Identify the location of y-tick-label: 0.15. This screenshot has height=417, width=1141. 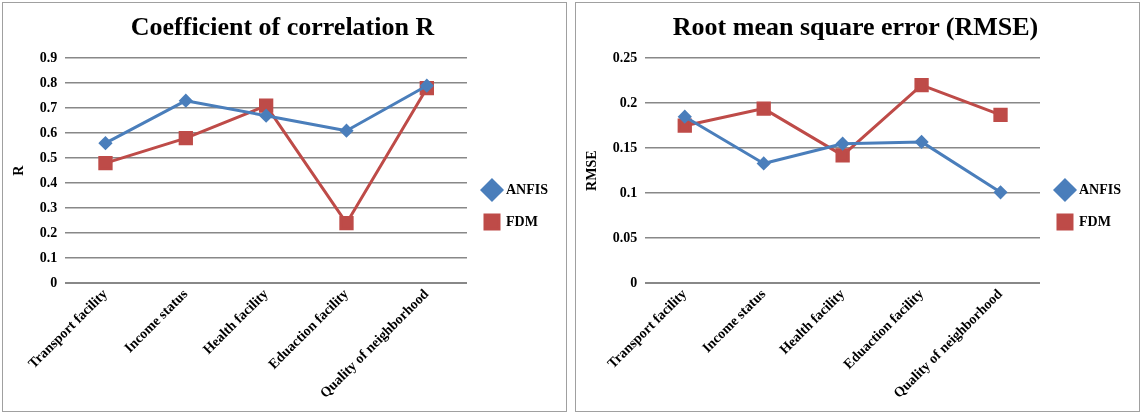
(625, 147).